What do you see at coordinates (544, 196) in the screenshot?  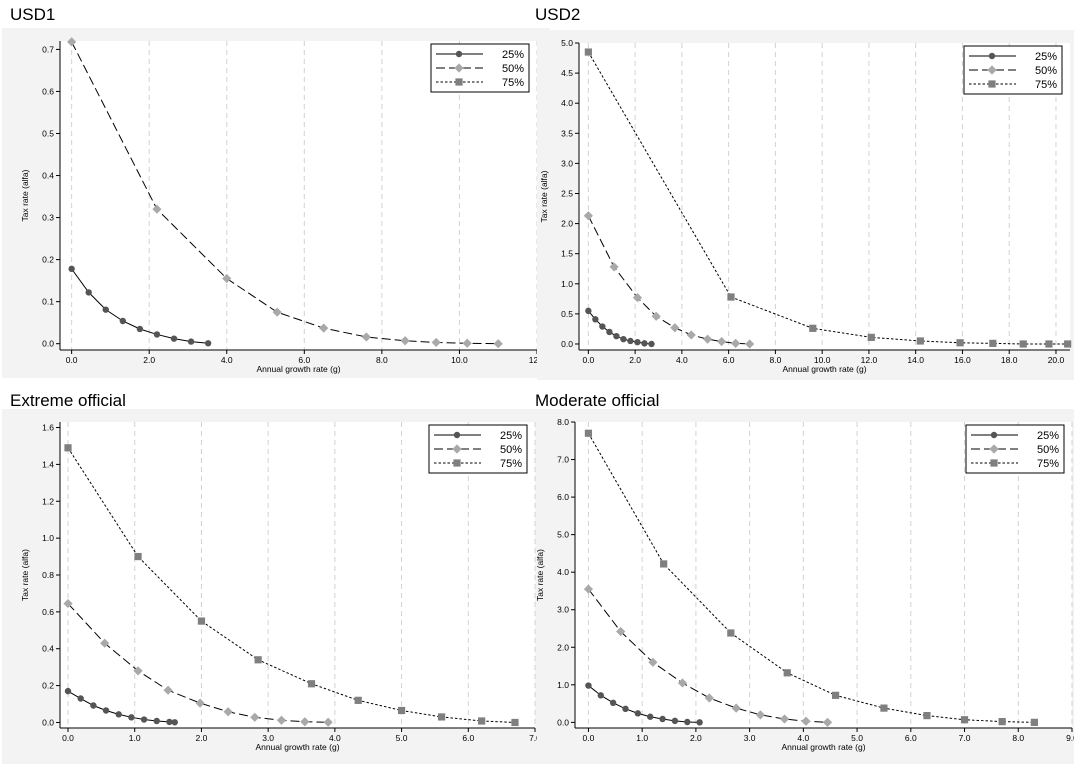 I see `y-axis-label: Tax rate (alfa)` at bounding box center [544, 196].